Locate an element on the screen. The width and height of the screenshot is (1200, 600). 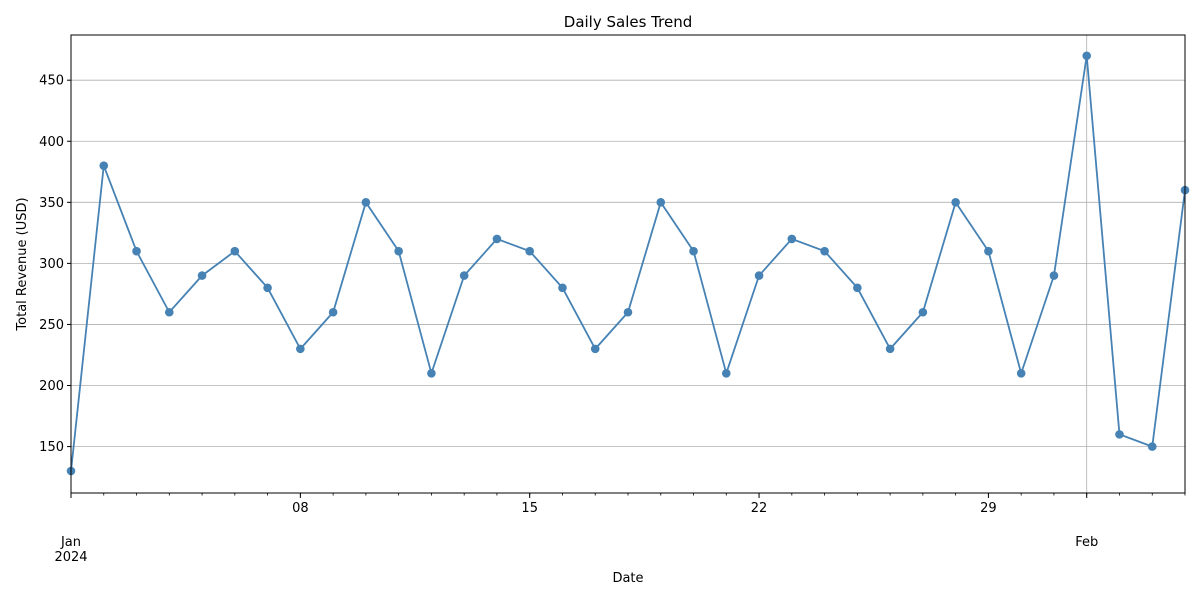
y-axis-label: Total Revenue (USD) is located at coordinates (22, 264).